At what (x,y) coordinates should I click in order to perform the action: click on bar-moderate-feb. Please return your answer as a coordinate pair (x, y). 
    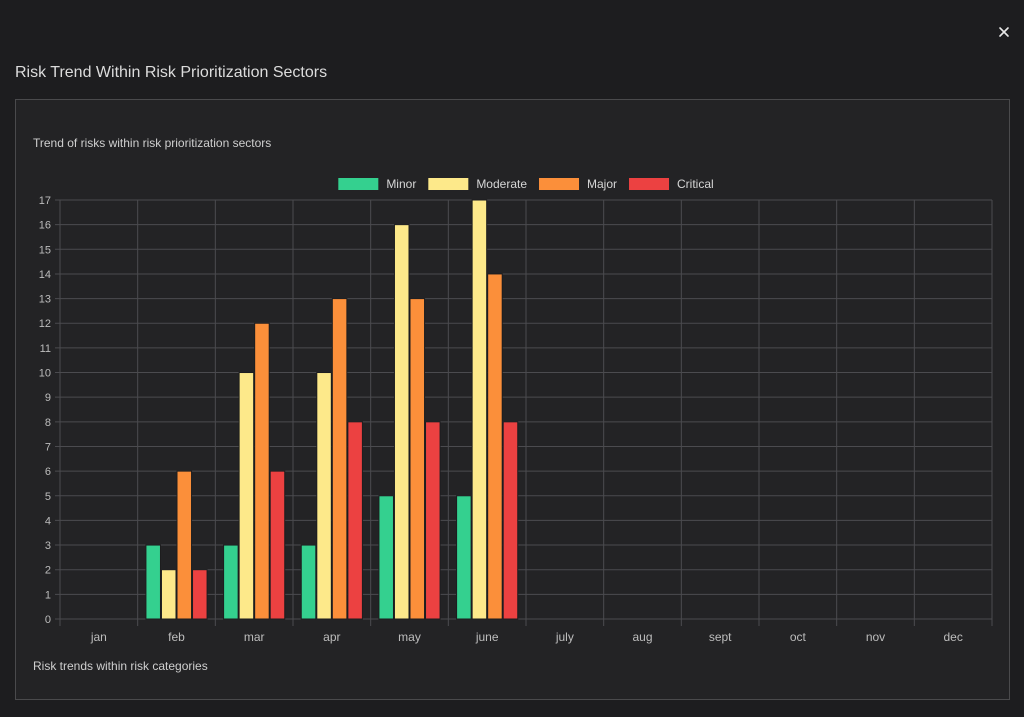
    Looking at the image, I should click on (168, 594).